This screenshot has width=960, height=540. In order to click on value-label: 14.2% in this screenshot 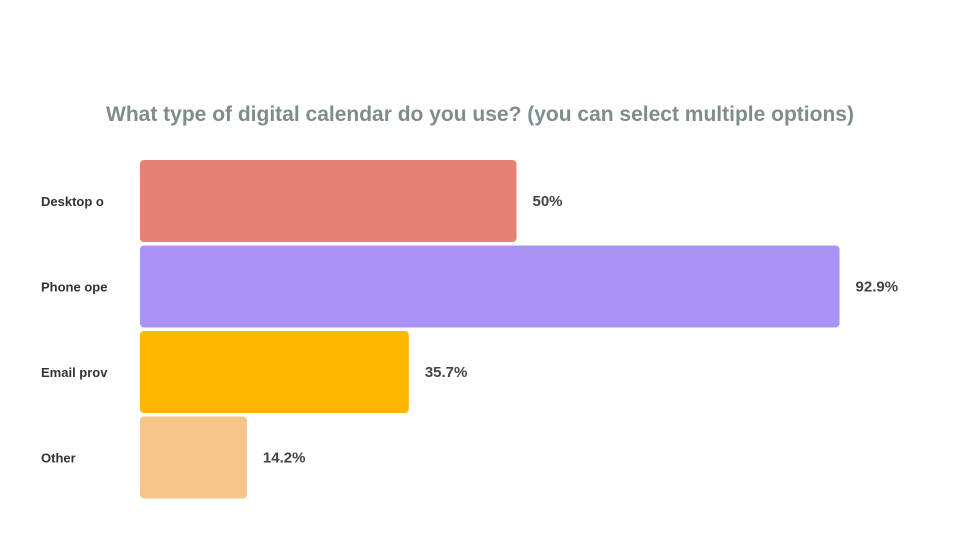, I will do `click(284, 458)`.